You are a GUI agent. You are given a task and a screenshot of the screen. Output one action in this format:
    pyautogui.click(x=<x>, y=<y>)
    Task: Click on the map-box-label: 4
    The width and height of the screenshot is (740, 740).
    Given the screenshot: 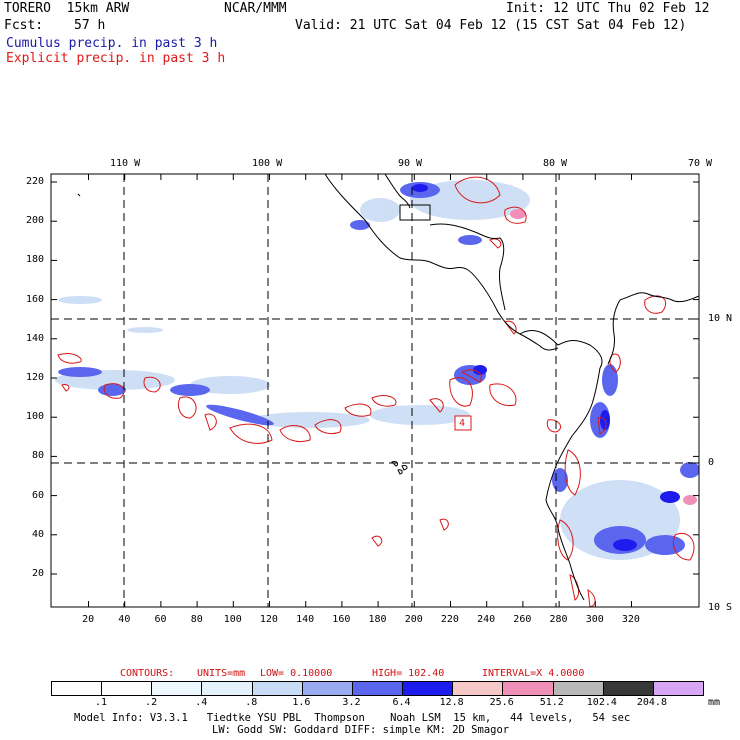 What is the action you would take?
    pyautogui.click(x=462, y=423)
    